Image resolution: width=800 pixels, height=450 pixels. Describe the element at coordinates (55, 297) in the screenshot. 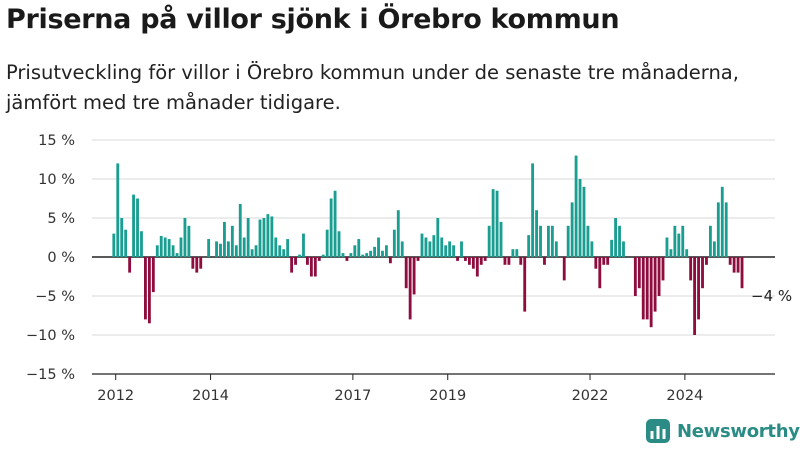

I see `y-tick-label: −5 %` at that location.